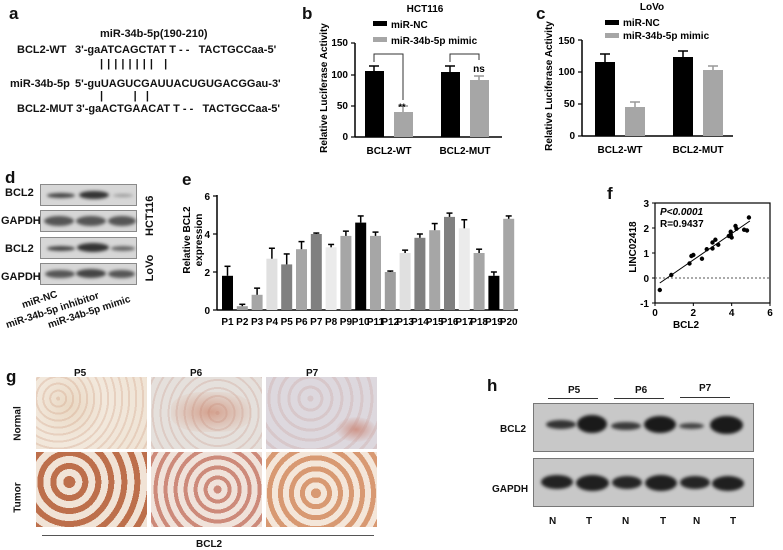 This screenshot has width=783, height=550. Describe the element at coordinates (88, 248) in the screenshot. I see `blot-d-bcl2-lovo` at that location.